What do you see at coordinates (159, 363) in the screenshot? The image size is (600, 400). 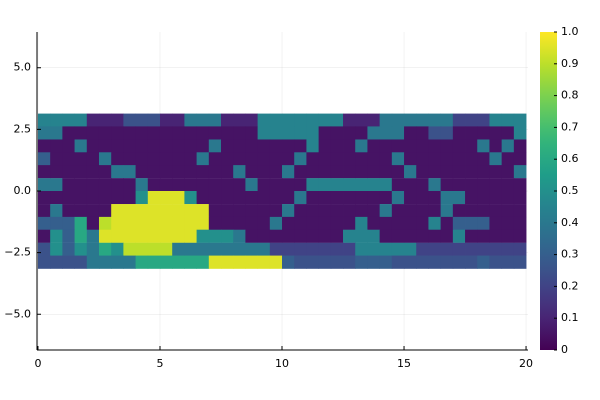 I see `x-tick-label: 5` at bounding box center [159, 363].